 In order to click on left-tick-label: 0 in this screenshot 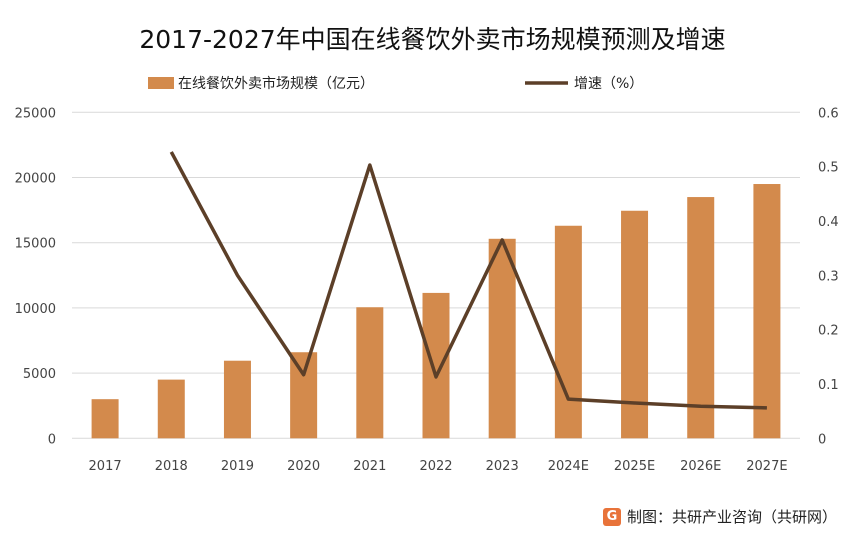, I will do `click(52, 439)`.